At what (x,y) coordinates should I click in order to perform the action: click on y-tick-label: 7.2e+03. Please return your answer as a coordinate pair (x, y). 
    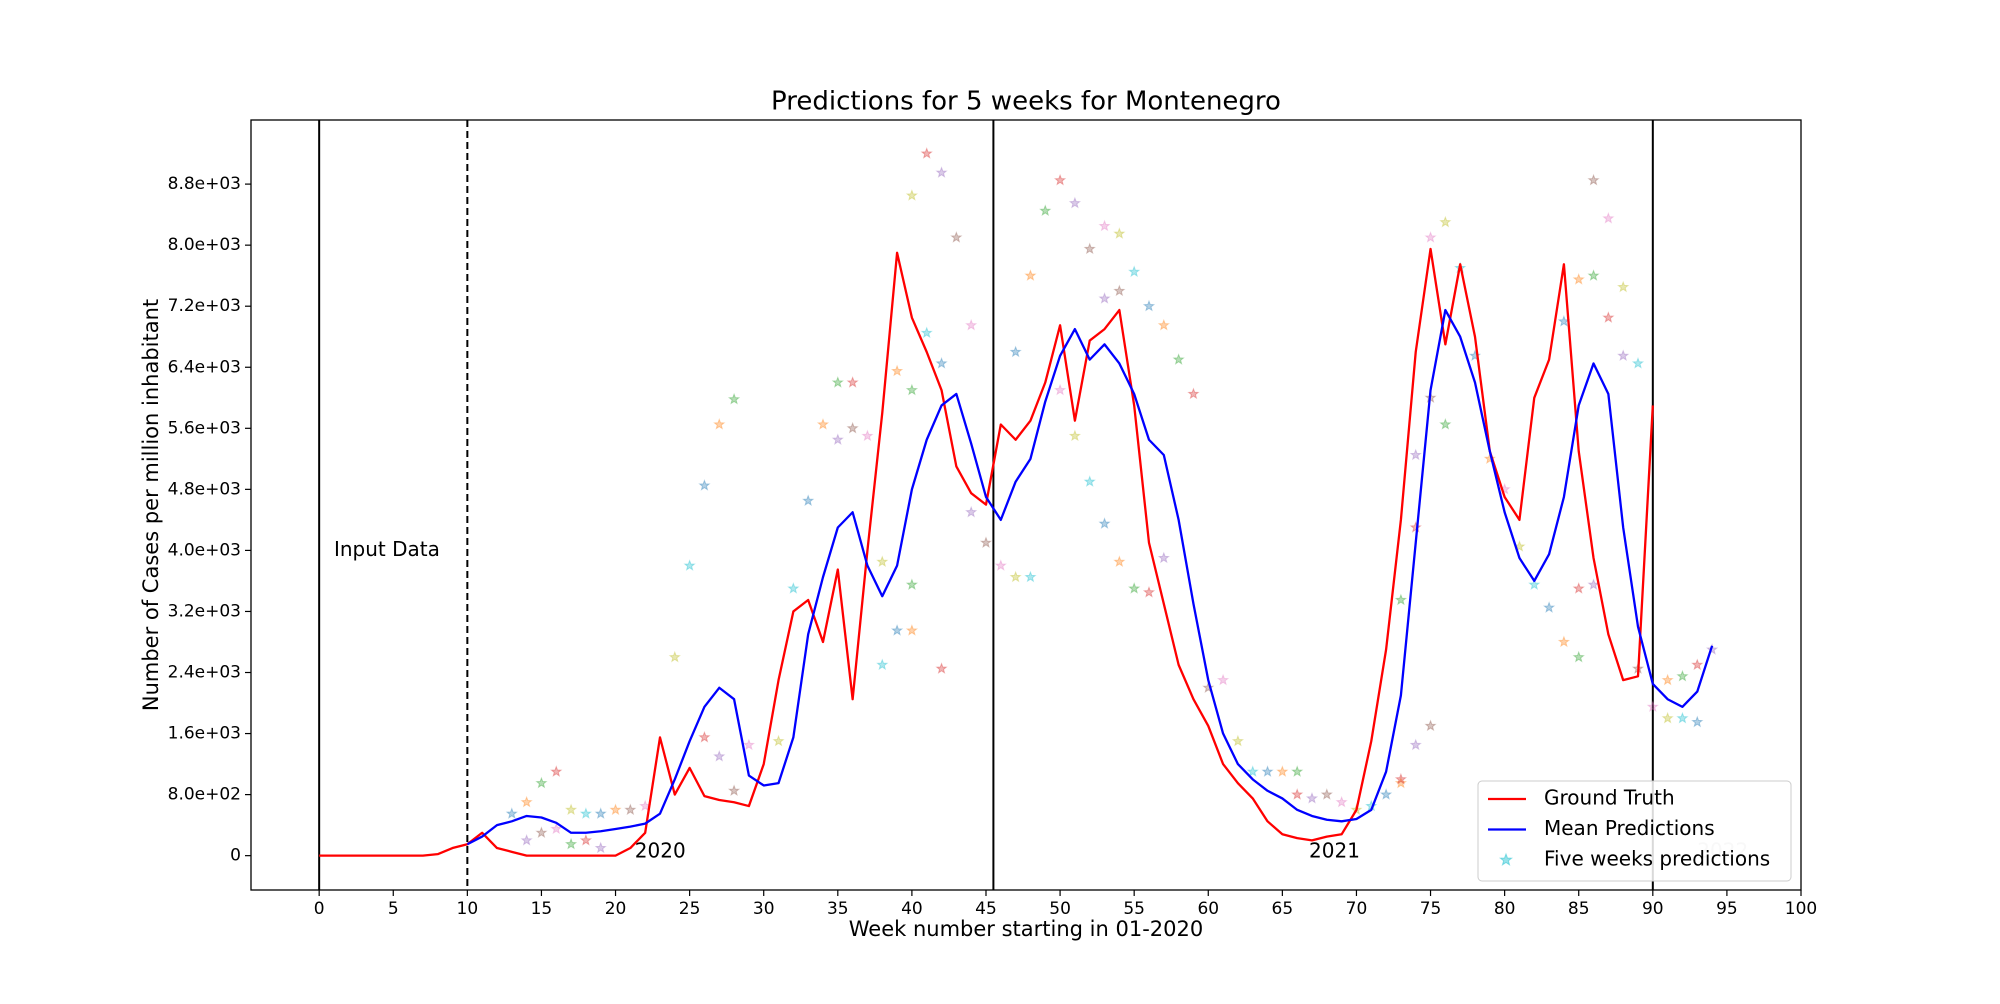
    Looking at the image, I should click on (204, 306).